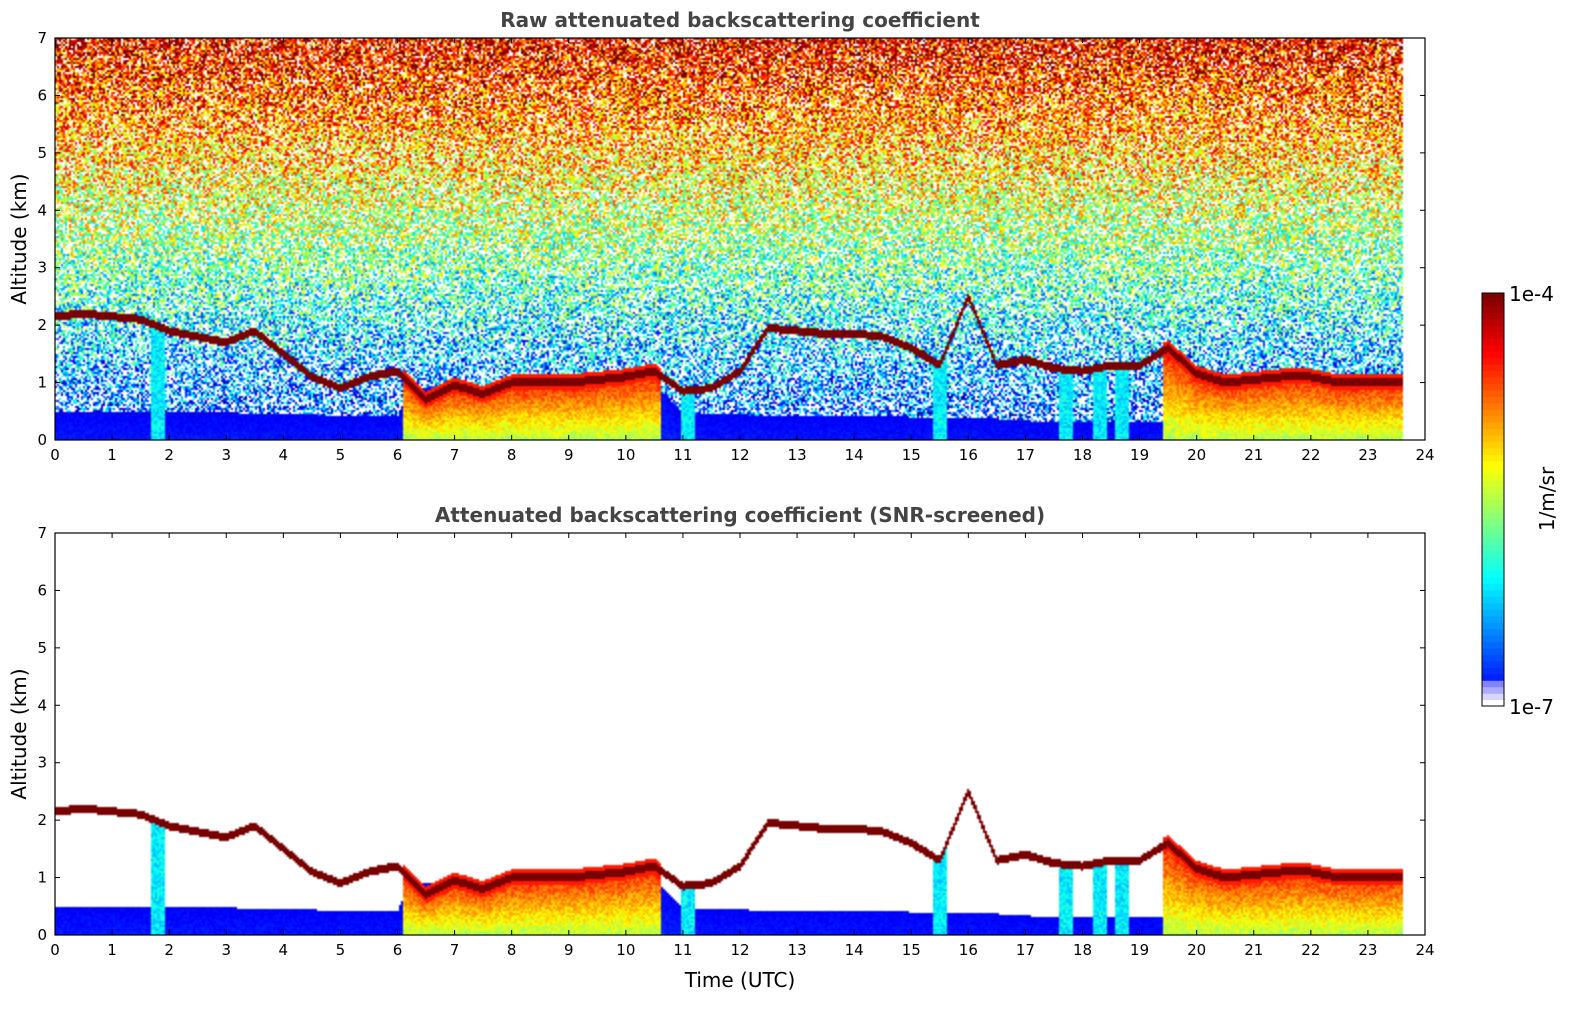 Image resolution: width=1595 pixels, height=1020 pixels. I want to click on colorbar-gradient, so click(1493, 500).